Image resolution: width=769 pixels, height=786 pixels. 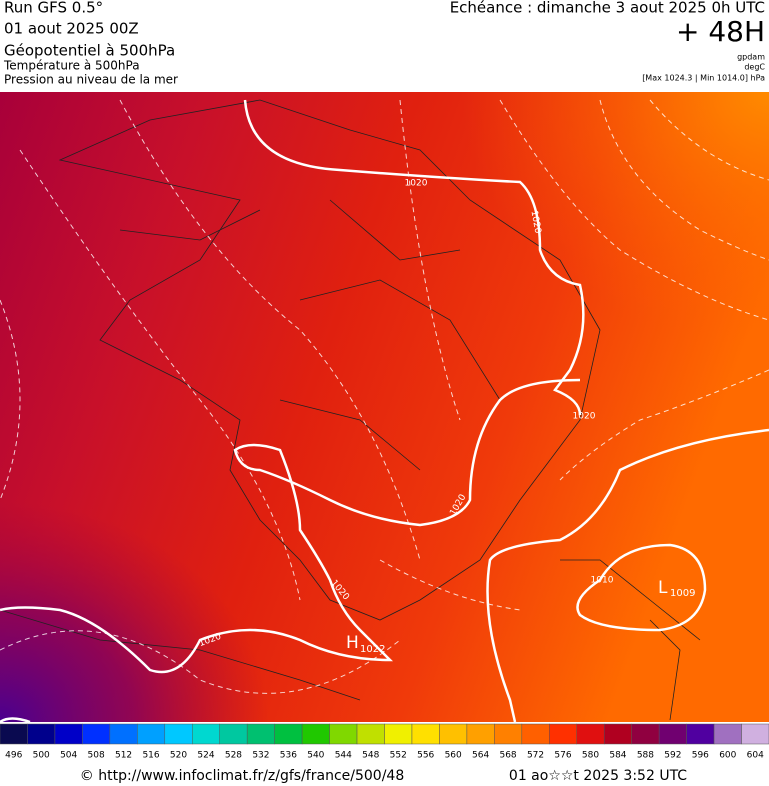 I want to click on scale-label: 588, so click(x=645, y=756).